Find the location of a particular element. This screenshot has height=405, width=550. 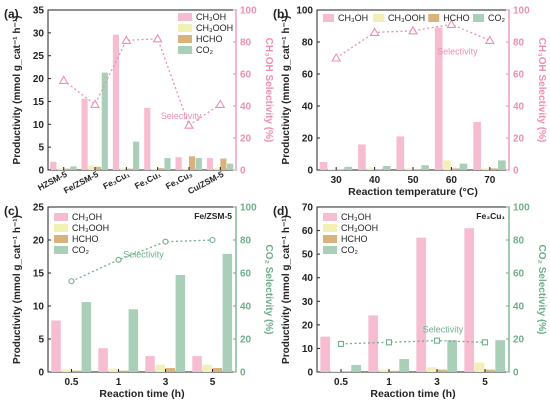

y2-axis-label: CH₃OH Selectivity (%) is located at coordinates (268, 90).